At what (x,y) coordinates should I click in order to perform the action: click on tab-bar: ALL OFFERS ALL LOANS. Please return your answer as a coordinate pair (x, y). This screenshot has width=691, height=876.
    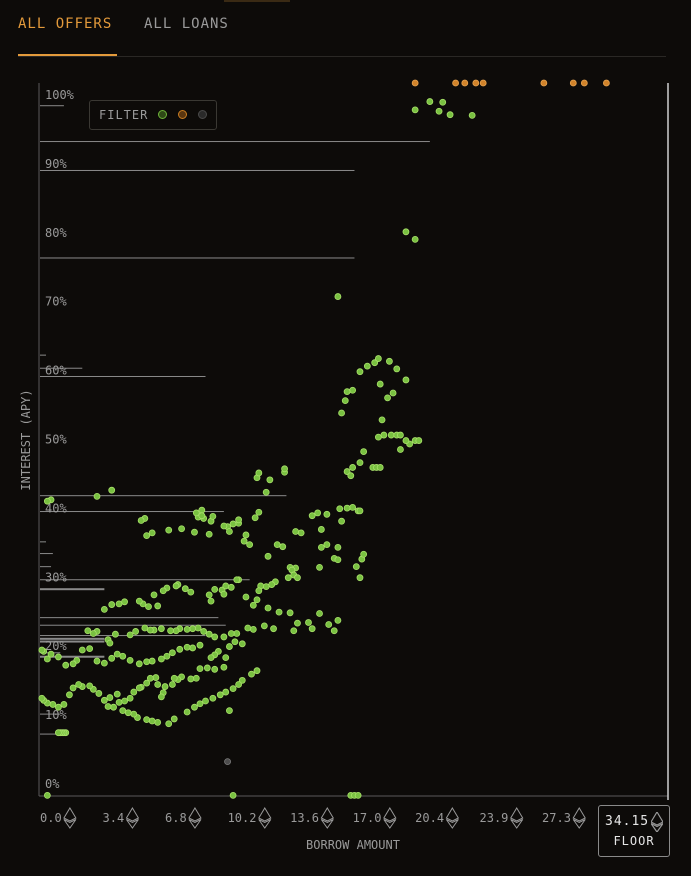
    Looking at the image, I should click on (342, 28).